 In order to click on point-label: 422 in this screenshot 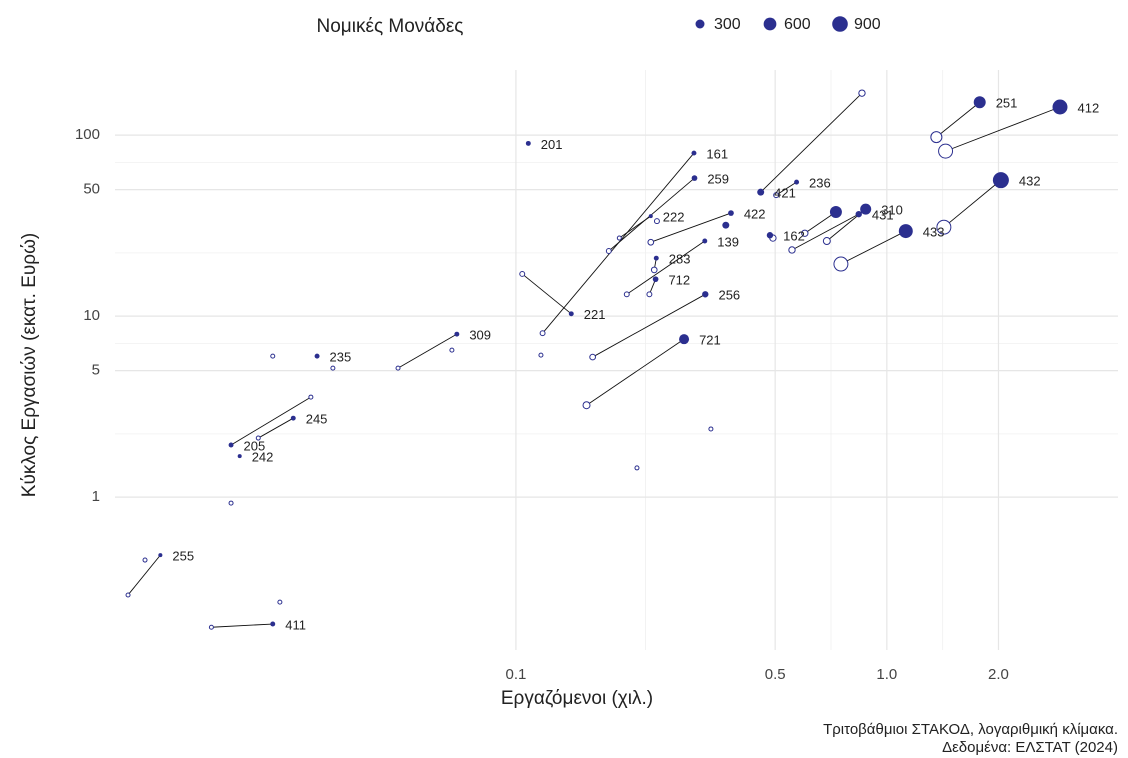, I will do `click(755, 214)`.